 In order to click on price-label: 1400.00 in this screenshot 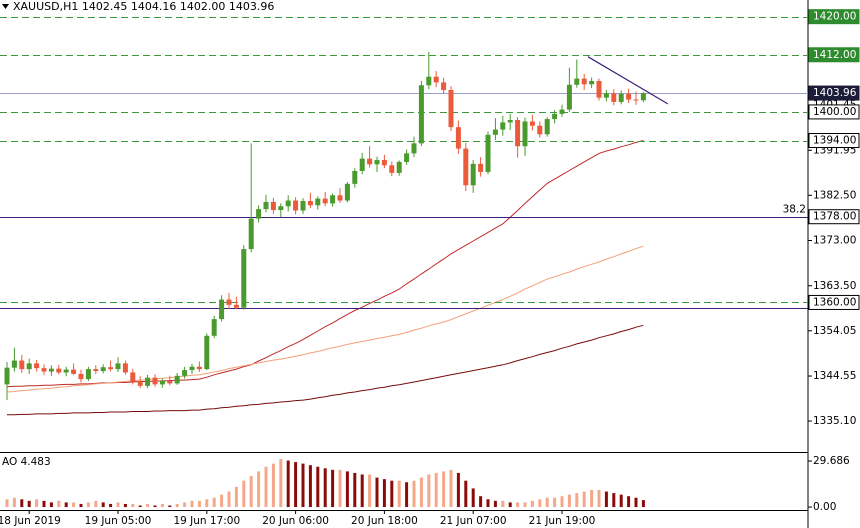, I will do `click(834, 112)`.